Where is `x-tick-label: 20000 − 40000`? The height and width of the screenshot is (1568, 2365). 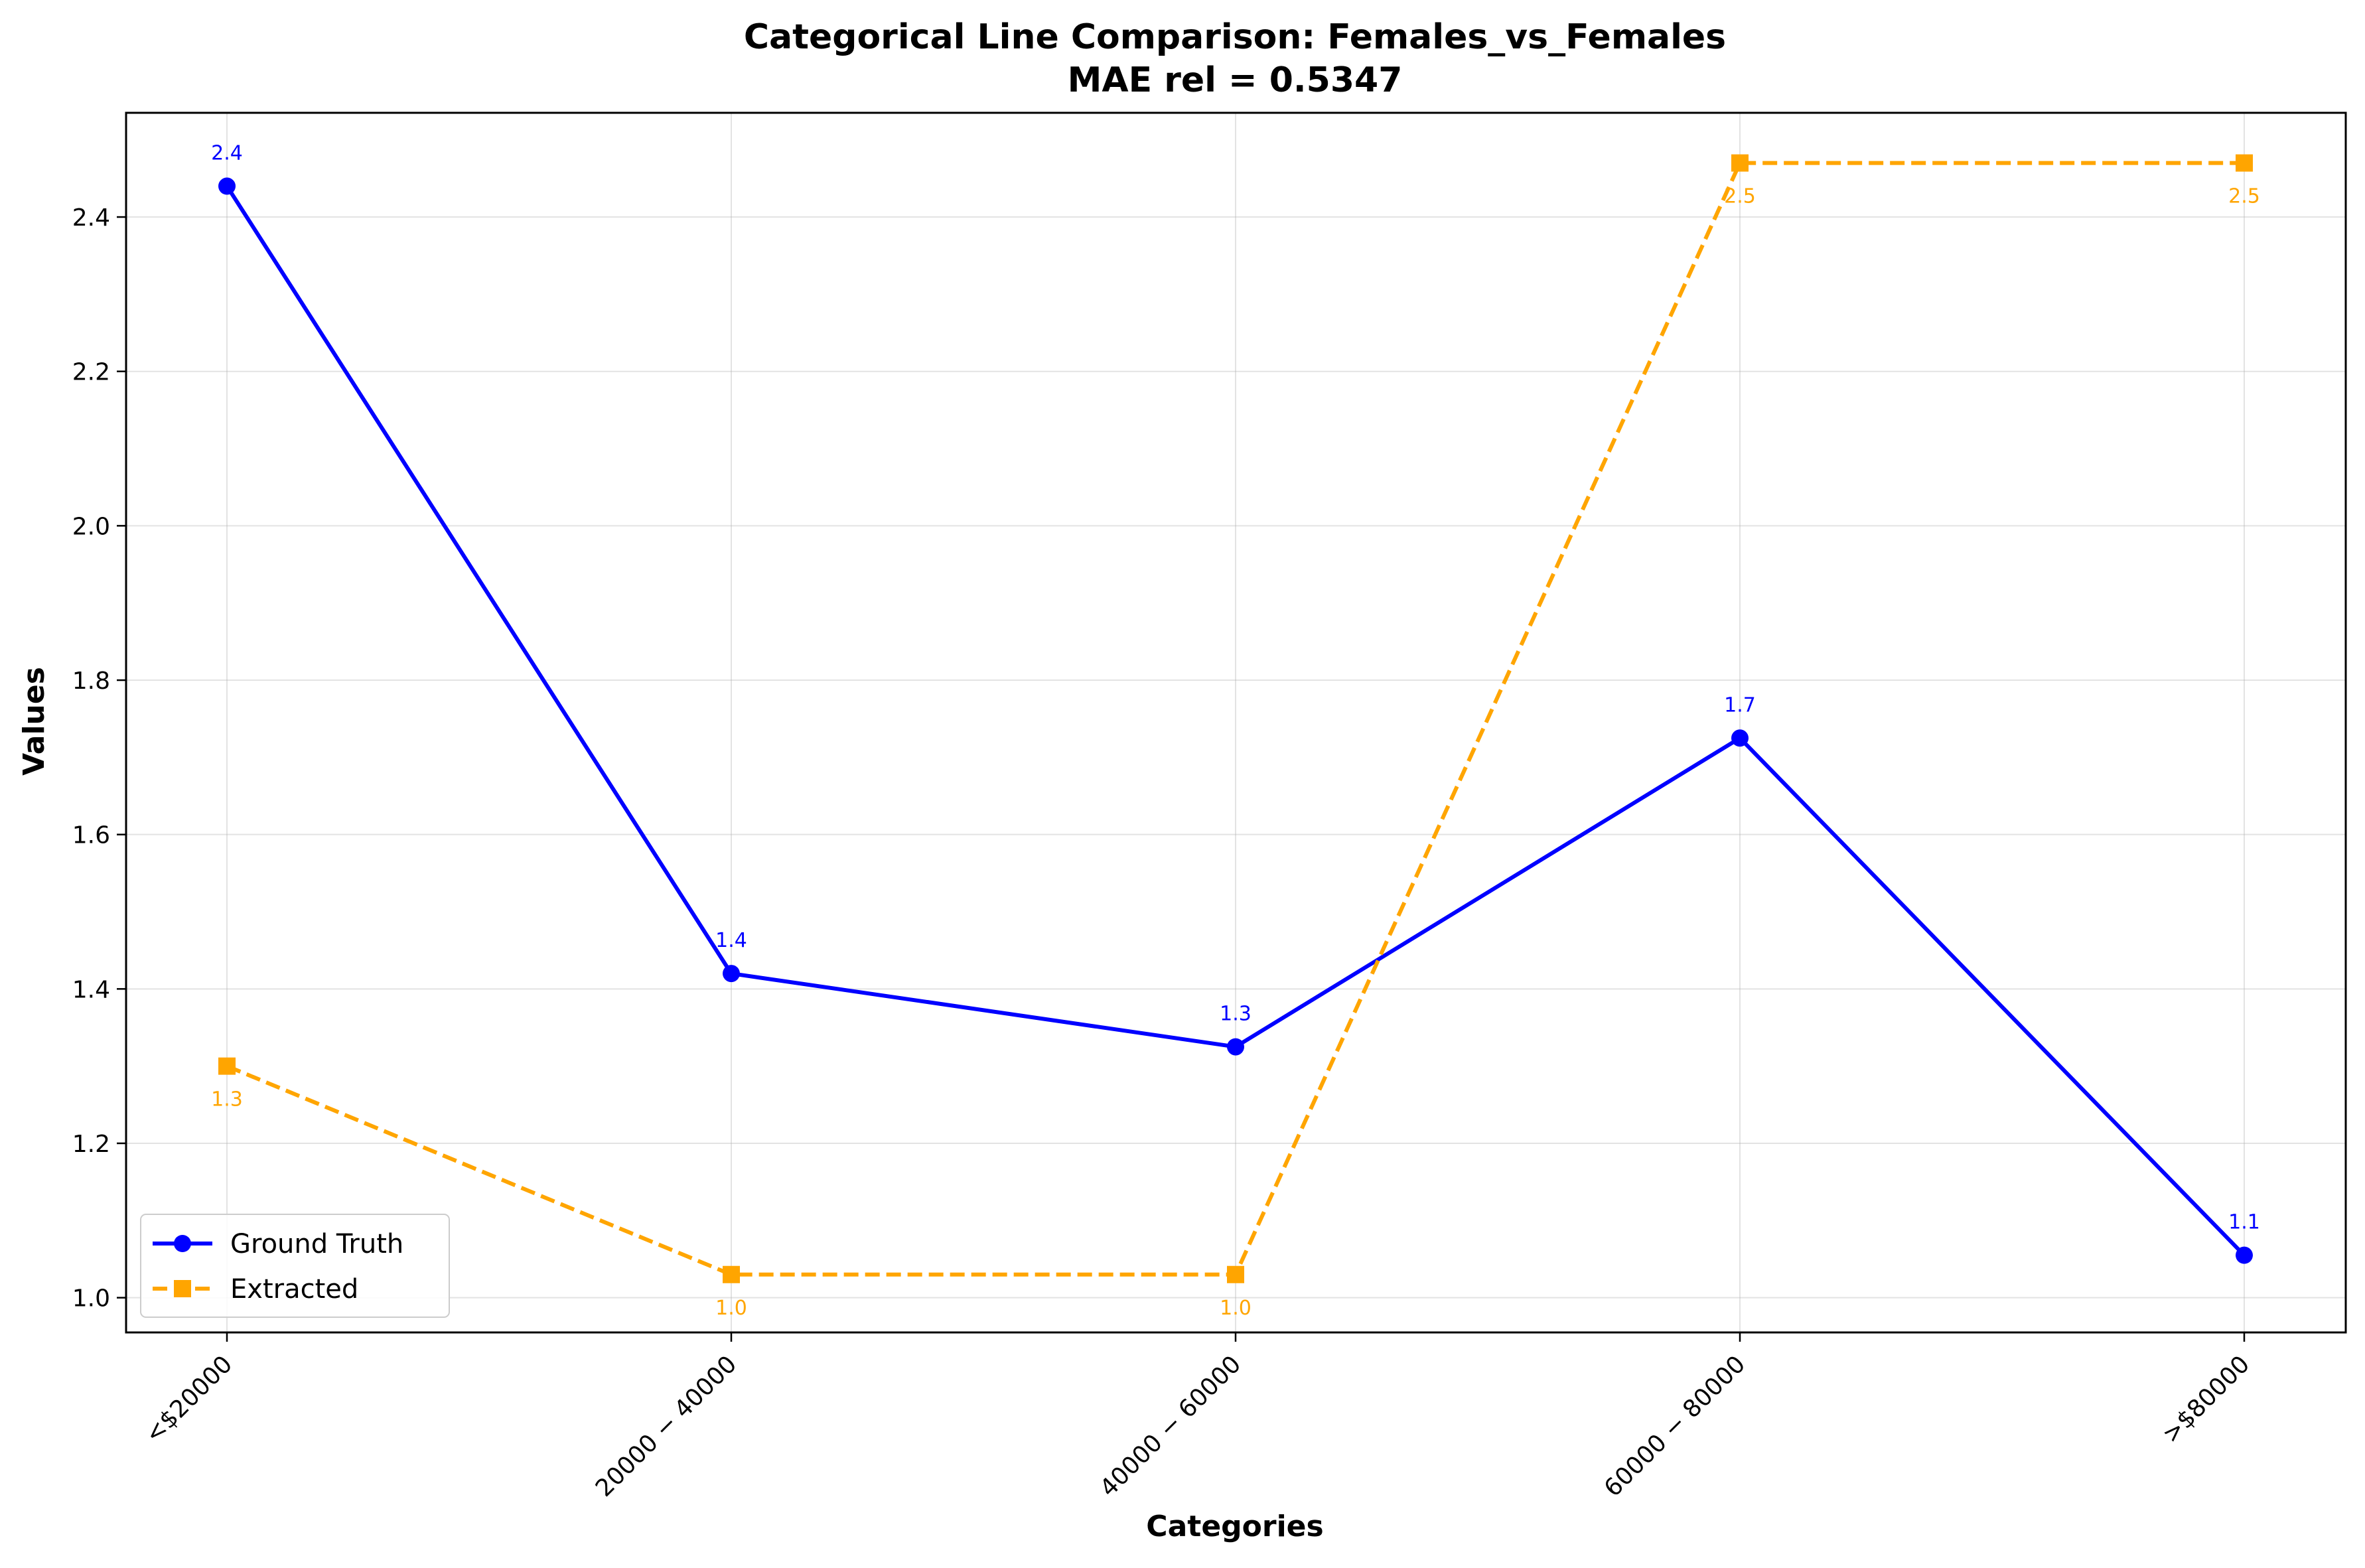
x-tick-label: 20000 − 40000 is located at coordinates (666, 1426).